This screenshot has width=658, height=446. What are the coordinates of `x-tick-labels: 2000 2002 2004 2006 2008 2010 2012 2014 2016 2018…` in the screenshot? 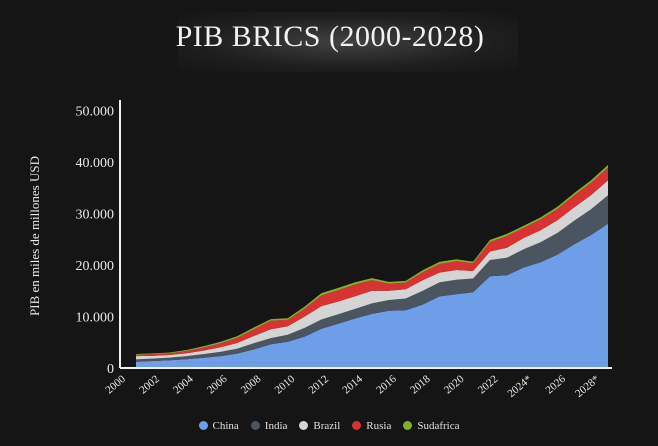 It's located at (352, 386).